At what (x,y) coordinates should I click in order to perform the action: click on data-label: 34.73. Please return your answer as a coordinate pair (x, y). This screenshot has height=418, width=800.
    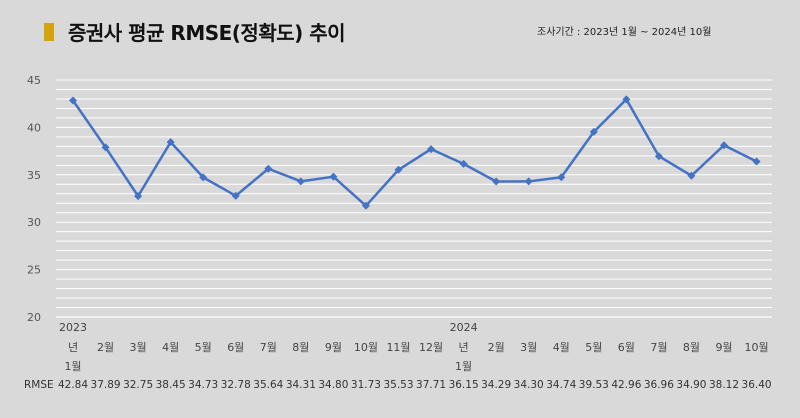
    Looking at the image, I should click on (203, 385).